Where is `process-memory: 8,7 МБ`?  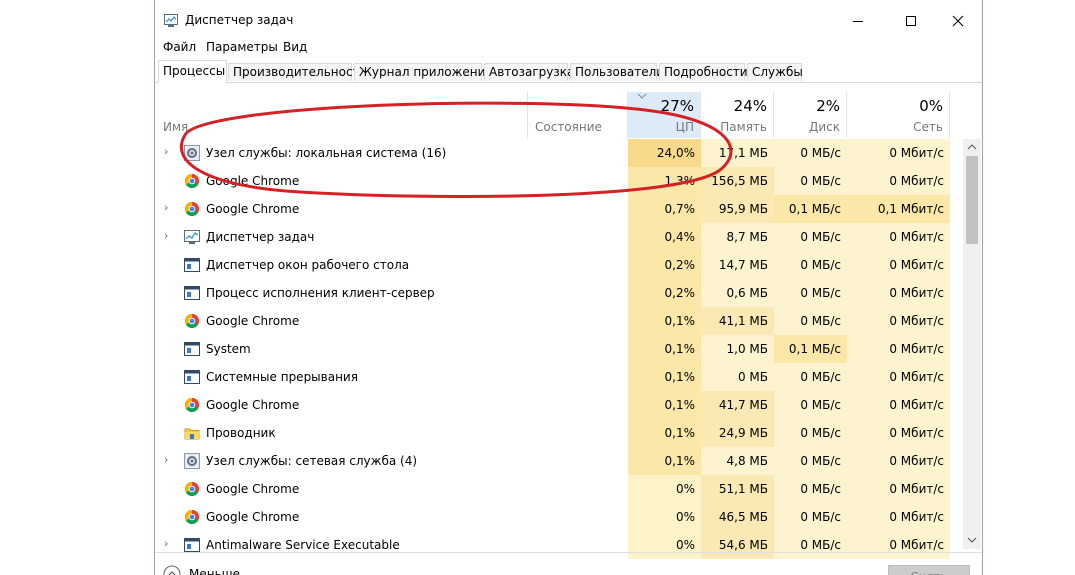
process-memory: 8,7 МБ is located at coordinates (737, 237).